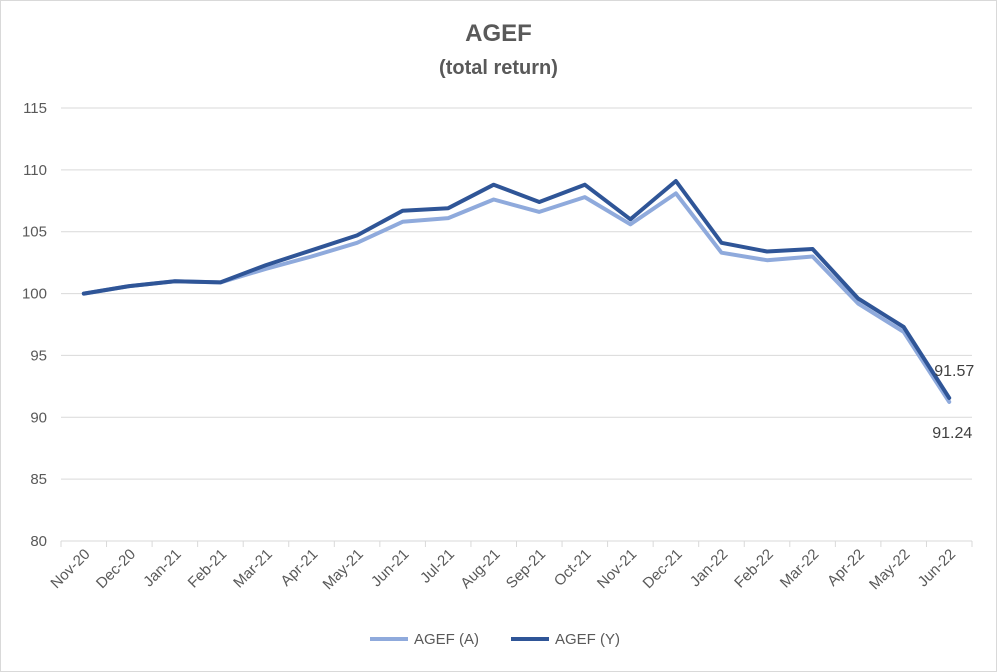 Image resolution: width=997 pixels, height=672 pixels. What do you see at coordinates (162, 568) in the screenshot?
I see `x-tick-label: Jan-21` at bounding box center [162, 568].